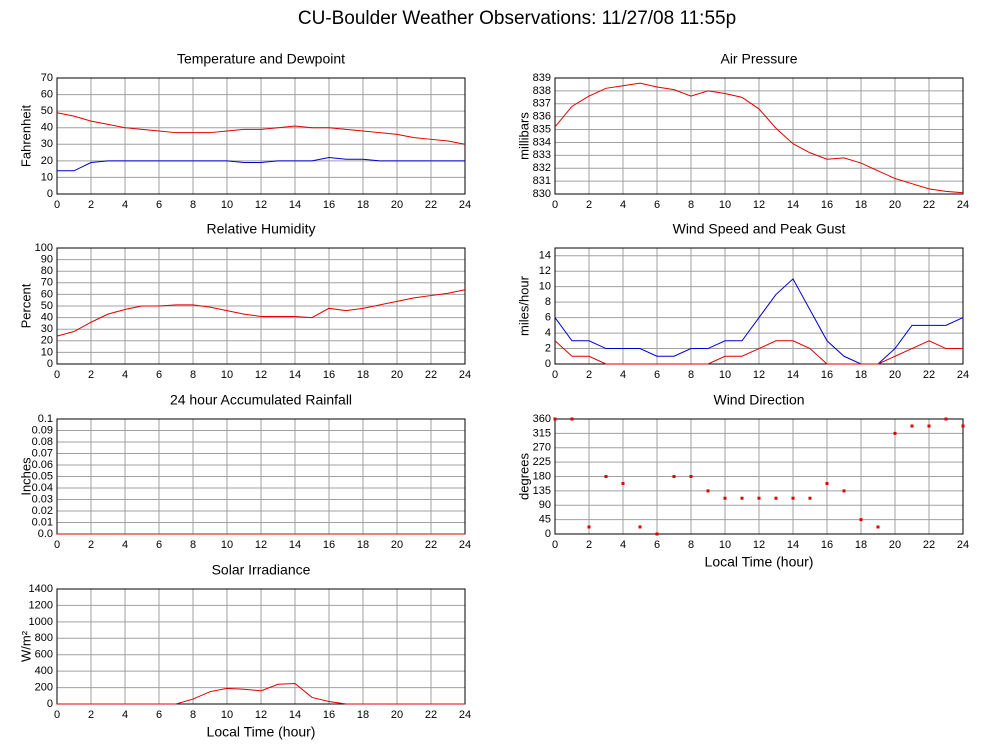 This screenshot has height=744, width=999. Describe the element at coordinates (42, 488) in the screenshot. I see `y-tick-label: 0.04` at that location.